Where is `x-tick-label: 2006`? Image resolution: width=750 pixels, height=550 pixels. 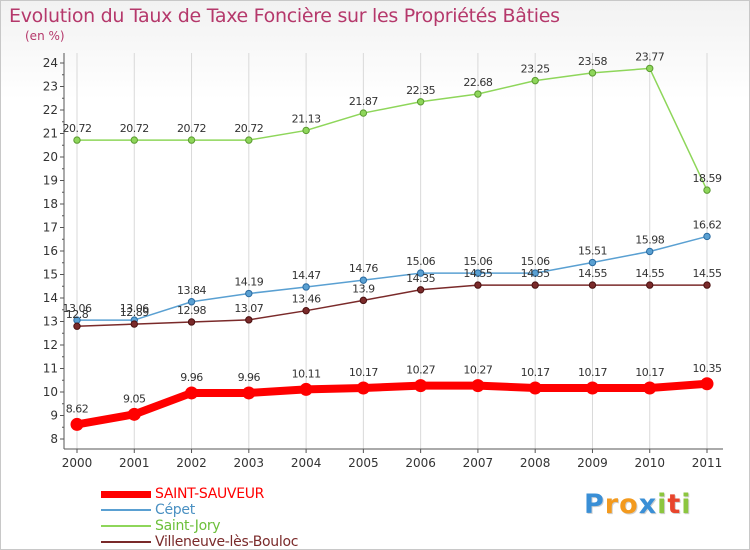
x-tick-label: 2006 is located at coordinates (420, 463).